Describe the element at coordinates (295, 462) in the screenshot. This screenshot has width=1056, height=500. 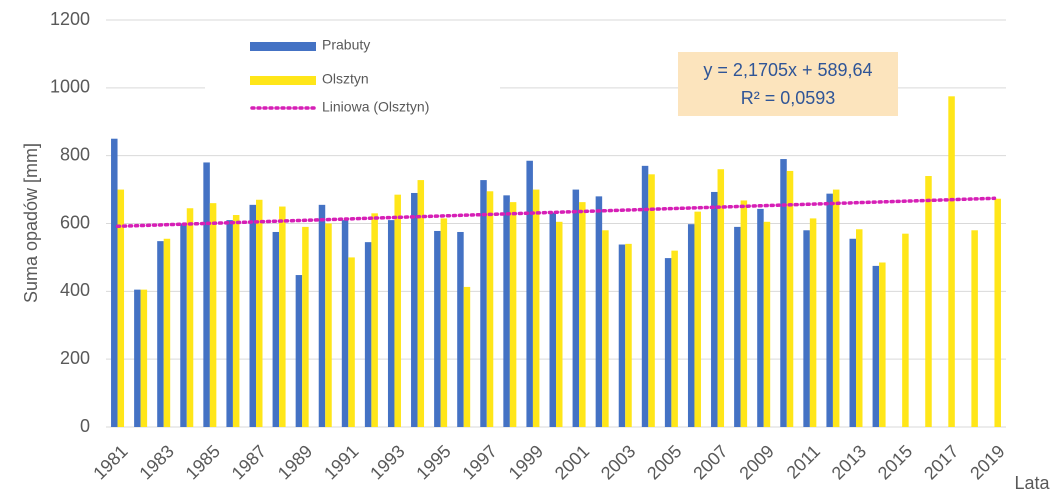
I see `x-tick-label: 1989` at that location.